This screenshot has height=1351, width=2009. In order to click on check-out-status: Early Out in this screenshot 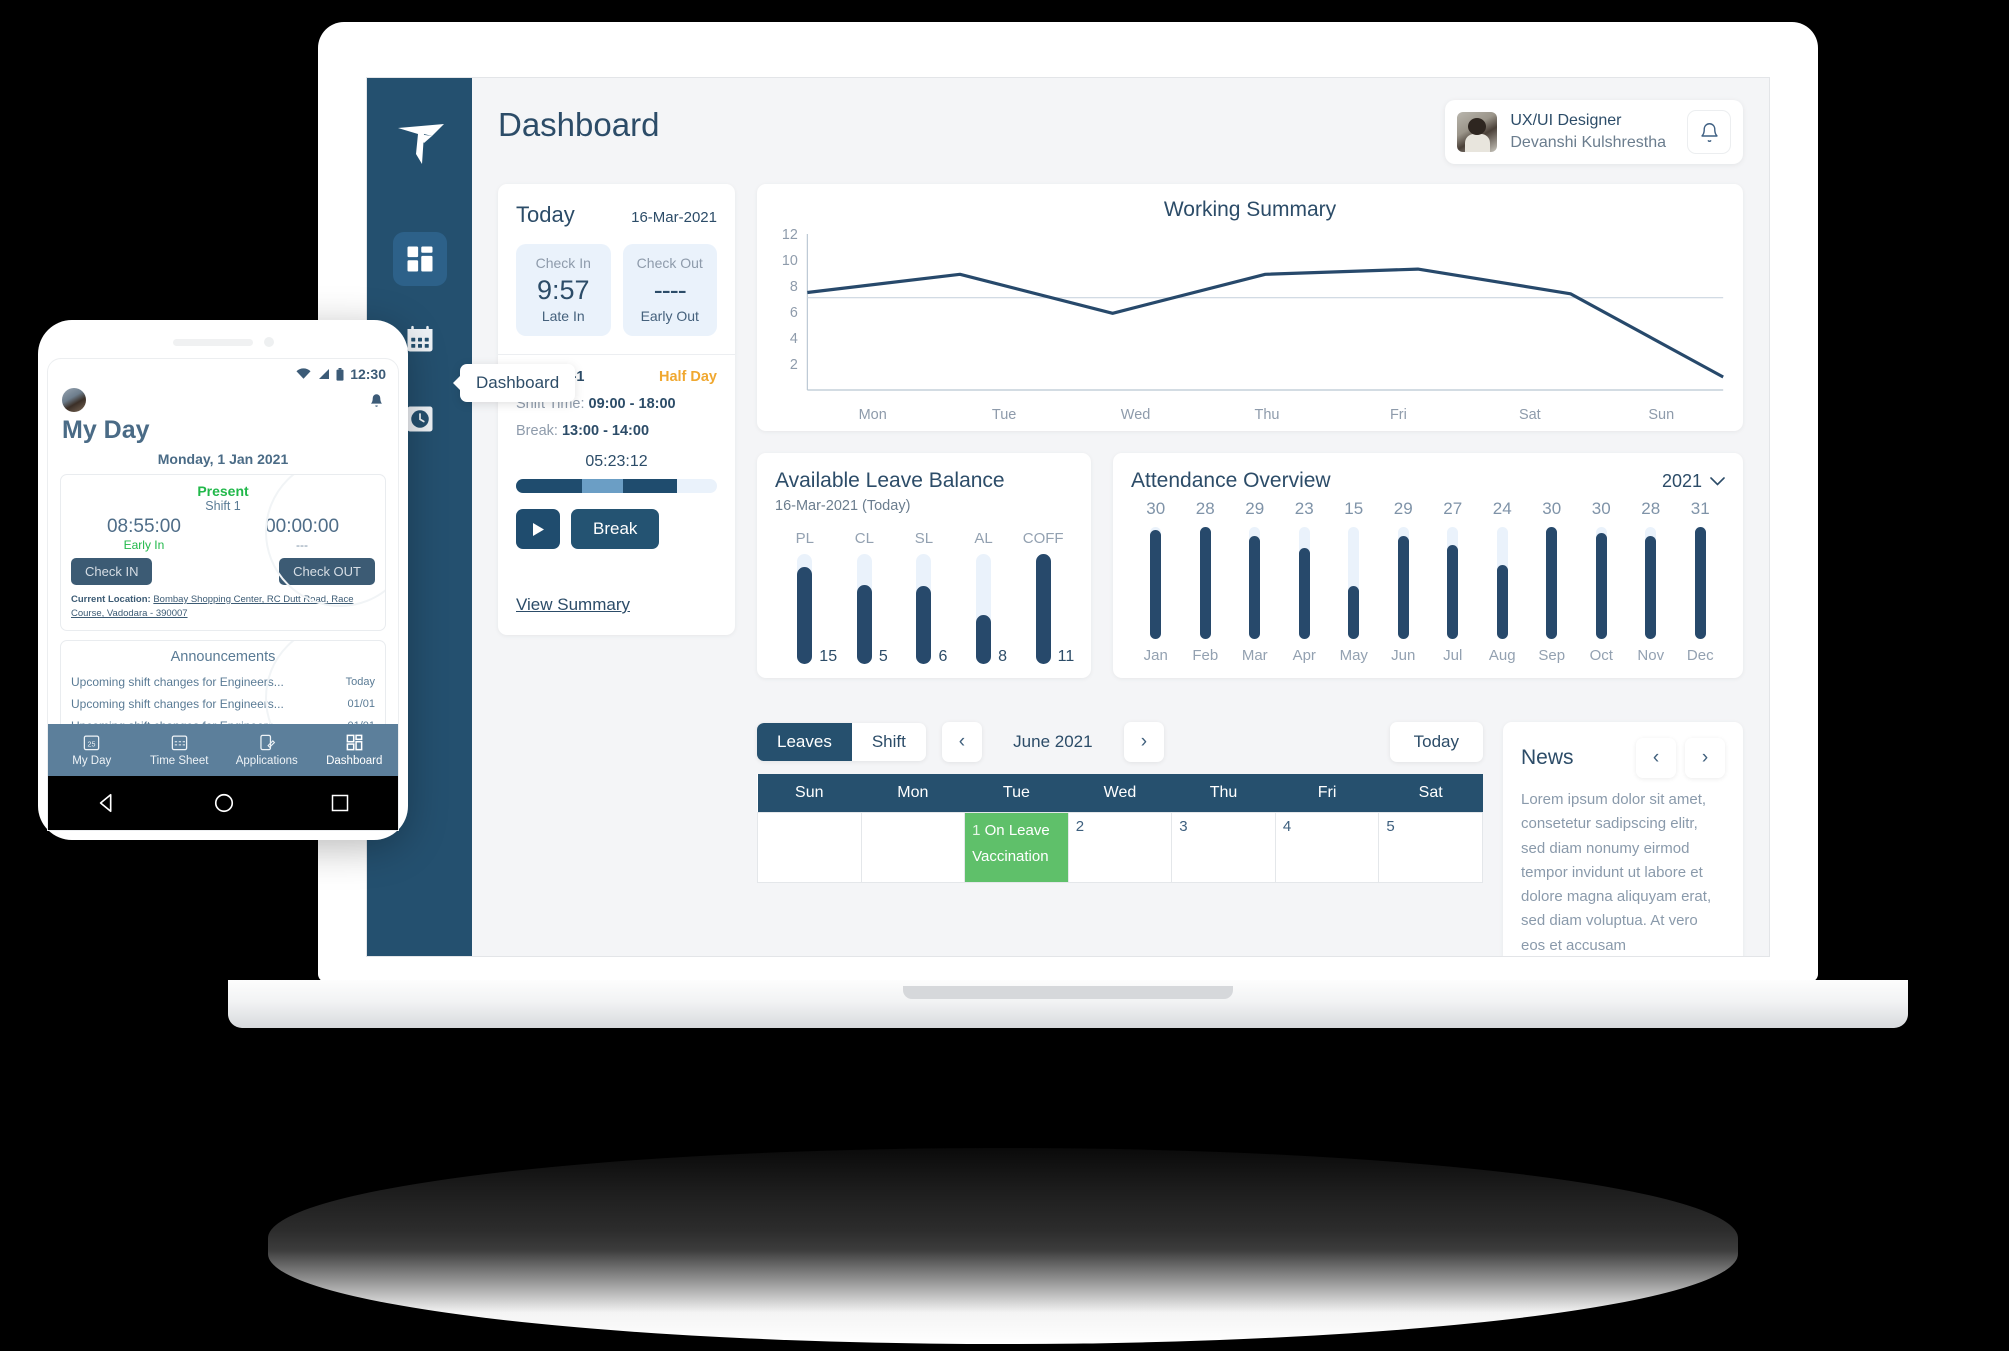, I will do `click(669, 316)`.